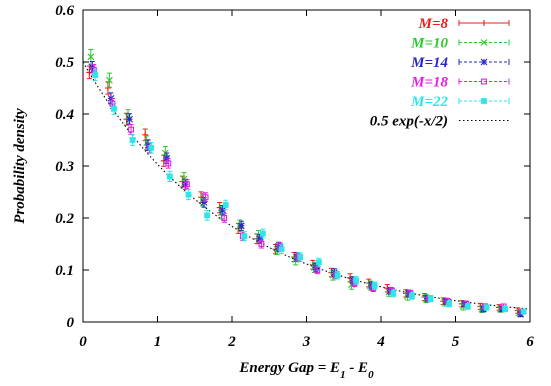 The width and height of the screenshot is (551, 386). What do you see at coordinates (429, 63) in the screenshot?
I see `legend-label: M=14` at bounding box center [429, 63].